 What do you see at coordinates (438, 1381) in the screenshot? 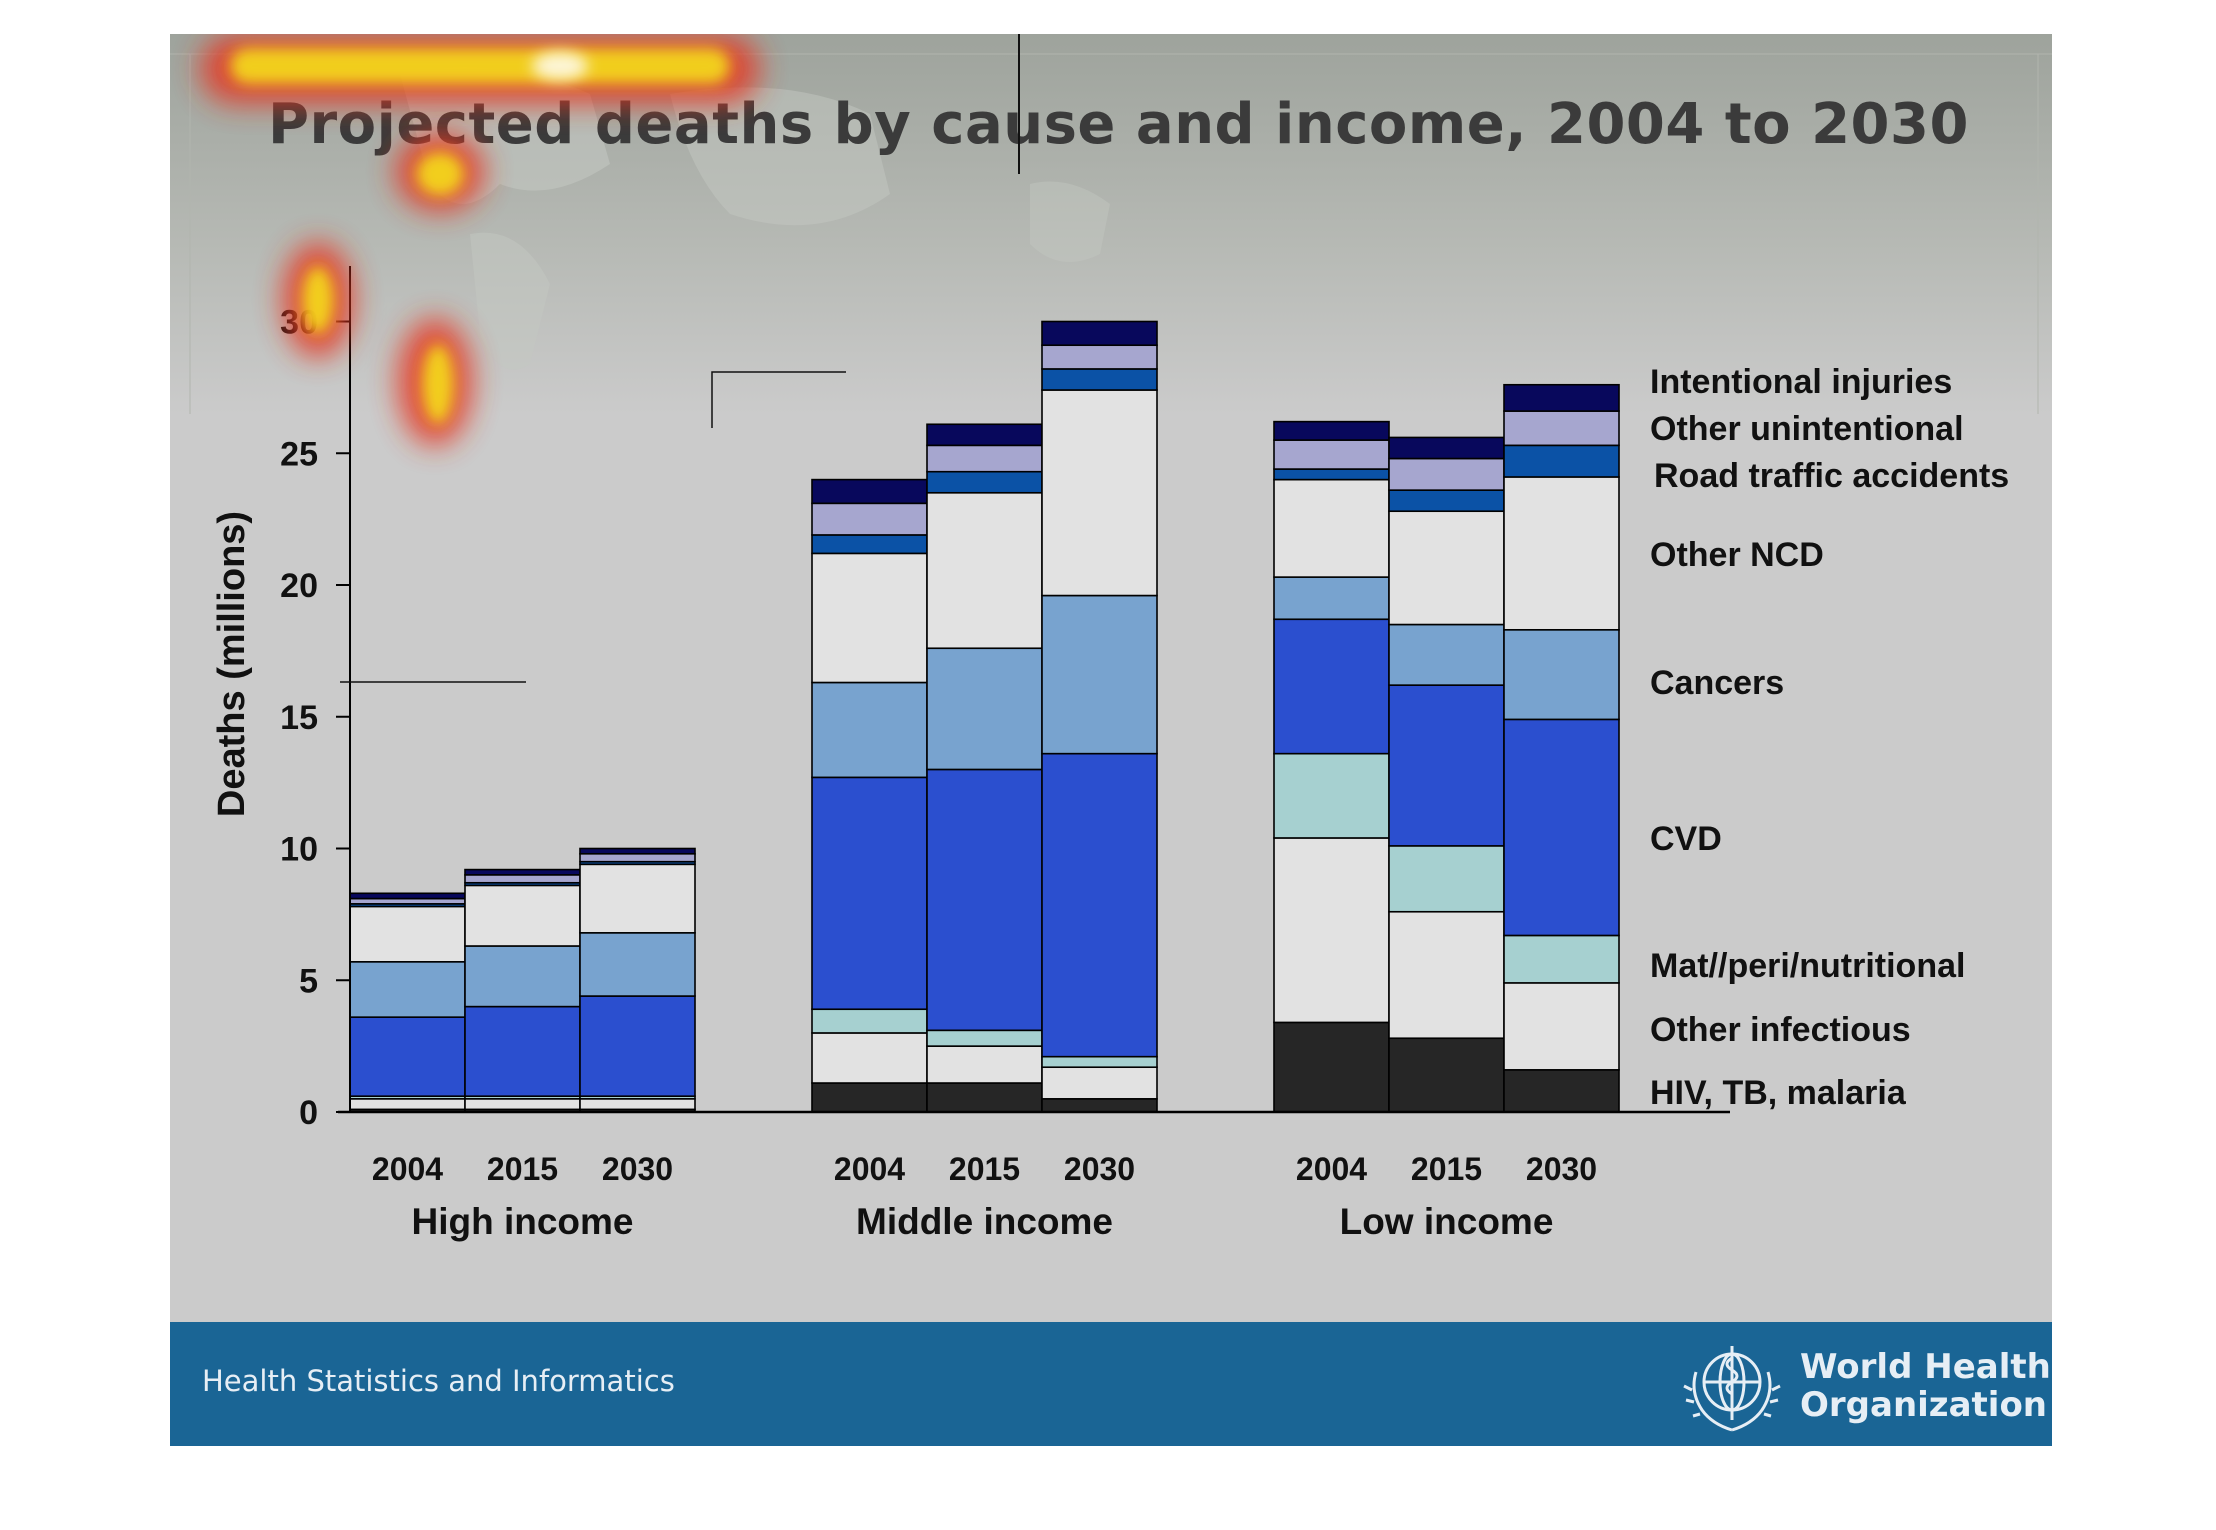
I see `footer-text: Health Statistics and Informatics` at bounding box center [438, 1381].